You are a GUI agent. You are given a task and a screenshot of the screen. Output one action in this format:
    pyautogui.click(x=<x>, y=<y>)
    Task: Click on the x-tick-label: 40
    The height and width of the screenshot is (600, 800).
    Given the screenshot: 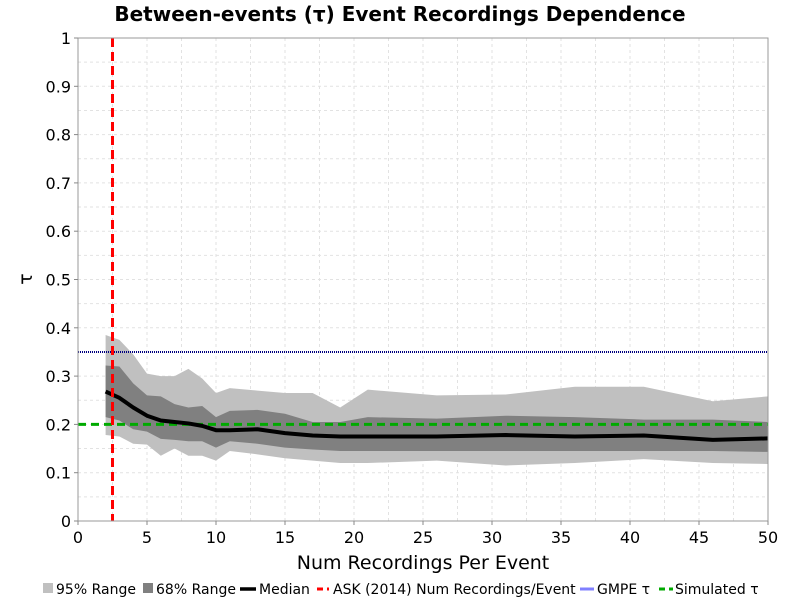 What is the action you would take?
    pyautogui.click(x=630, y=537)
    